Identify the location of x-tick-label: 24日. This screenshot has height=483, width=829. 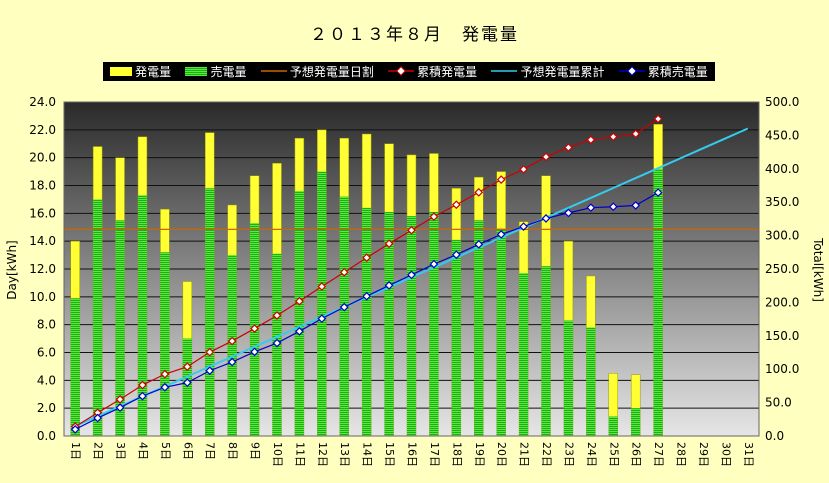
(591, 454).